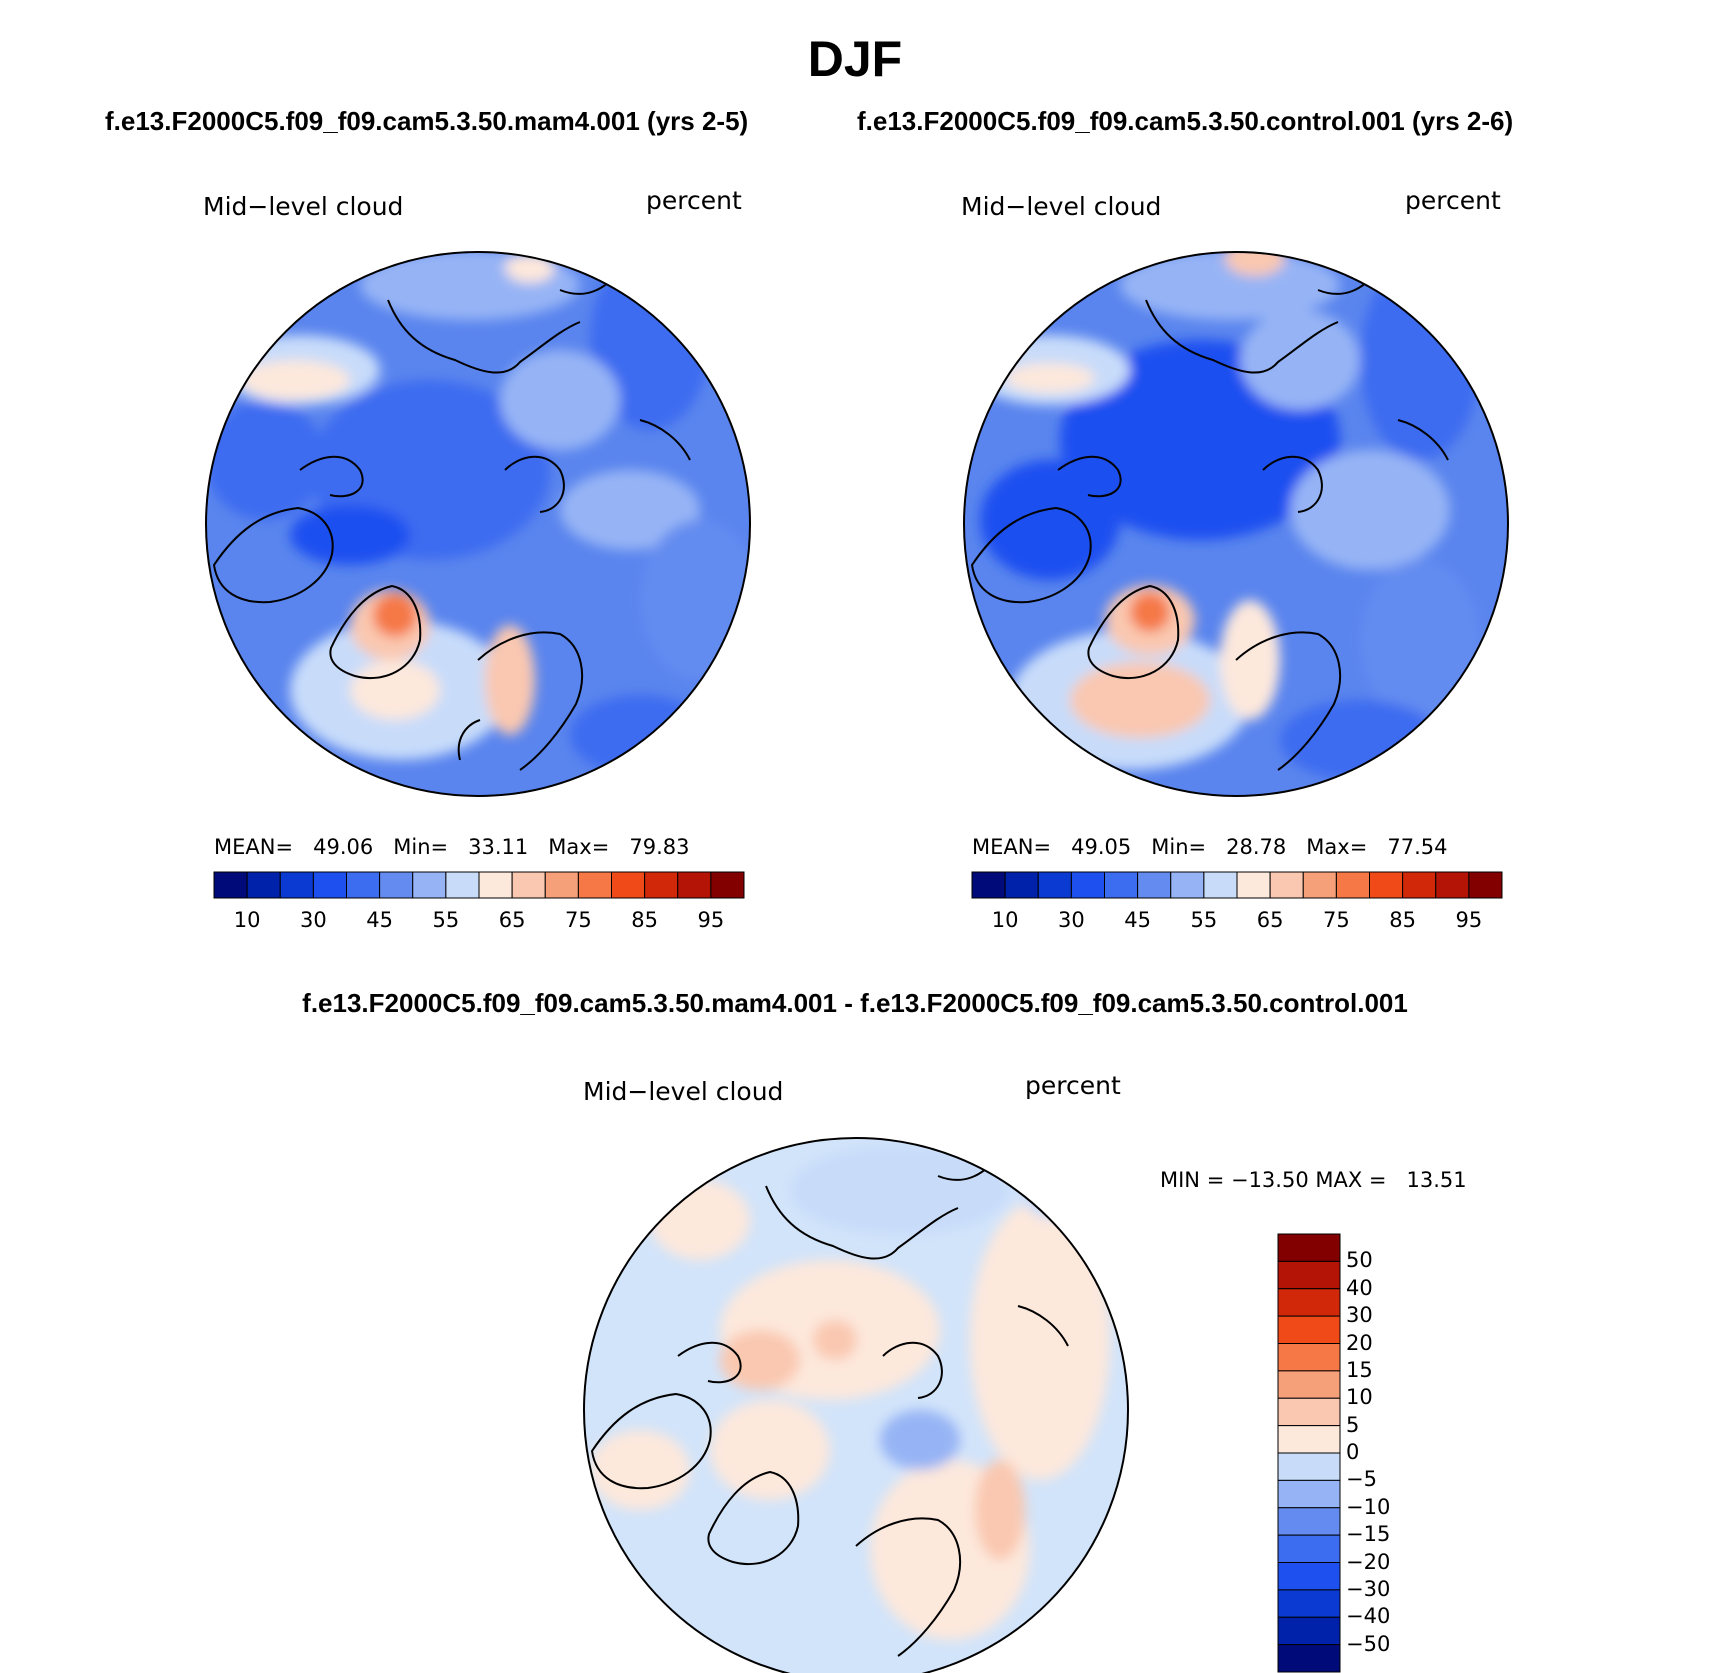 The width and height of the screenshot is (1710, 1673). Describe the element at coordinates (1137, 920) in the screenshot. I see `panel2-colorbar-tick-label: 45` at that location.